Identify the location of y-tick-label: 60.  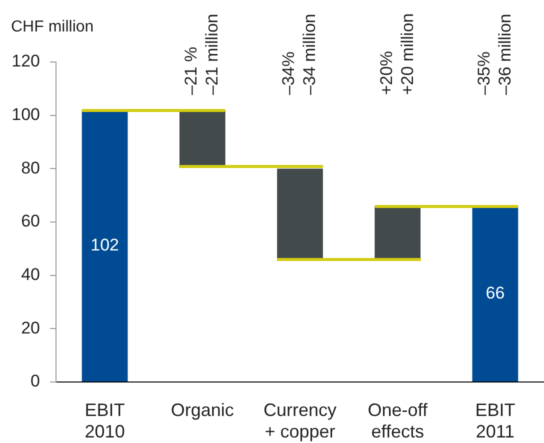
(30, 221).